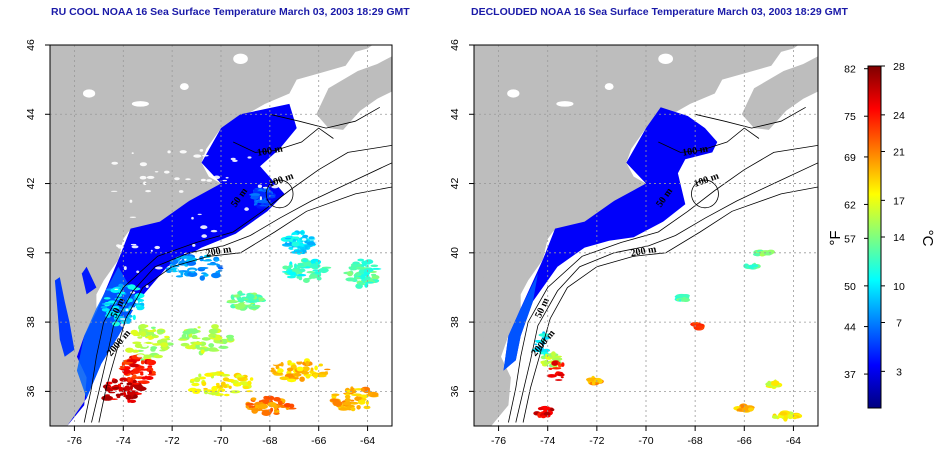  What do you see at coordinates (455, 391) in the screenshot?
I see `lat-tick-label: 36` at bounding box center [455, 391].